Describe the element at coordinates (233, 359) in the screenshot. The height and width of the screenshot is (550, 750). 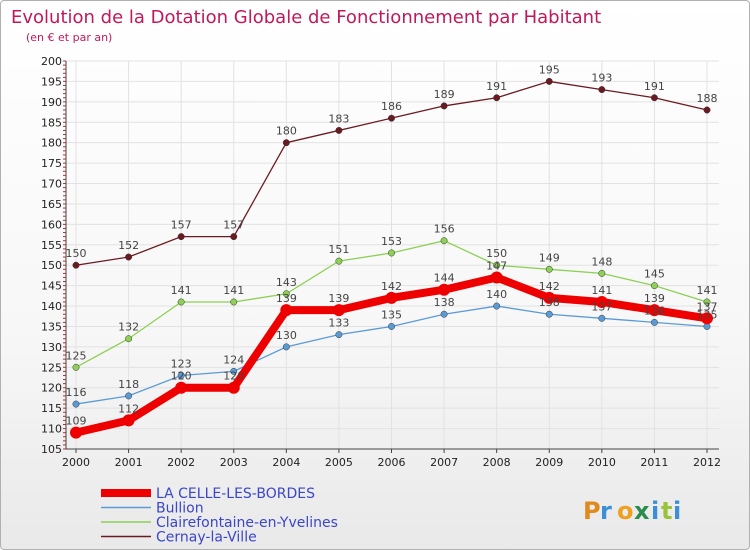
I see `data-label: 124` at that location.